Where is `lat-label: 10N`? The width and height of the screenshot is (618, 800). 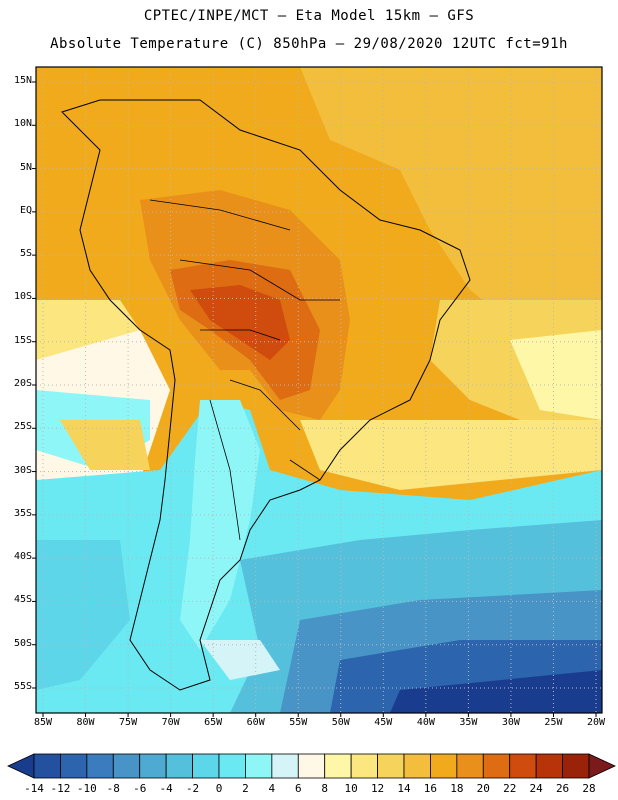 lat-label: 10N is located at coordinates (22, 124).